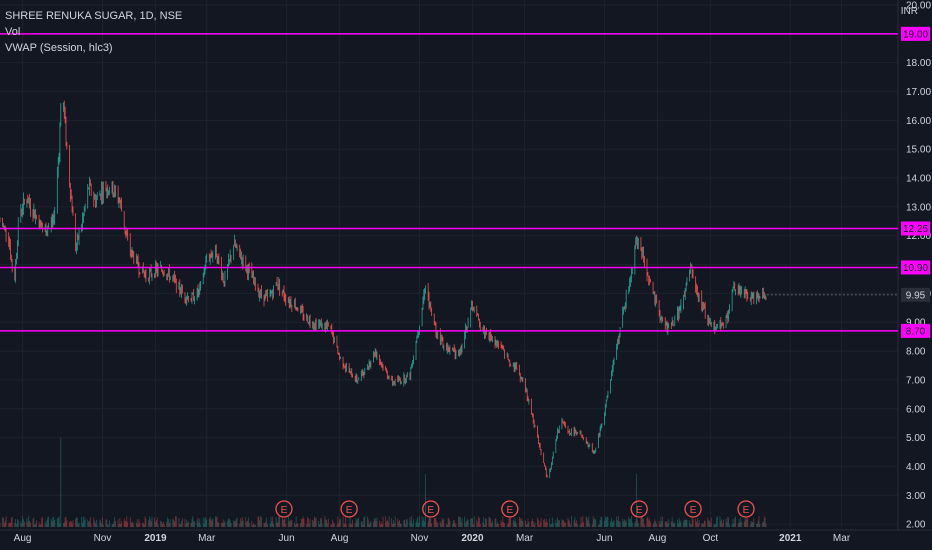  What do you see at coordinates (916, 438) in the screenshot?
I see `y-tick-label: 5.00` at bounding box center [916, 438].